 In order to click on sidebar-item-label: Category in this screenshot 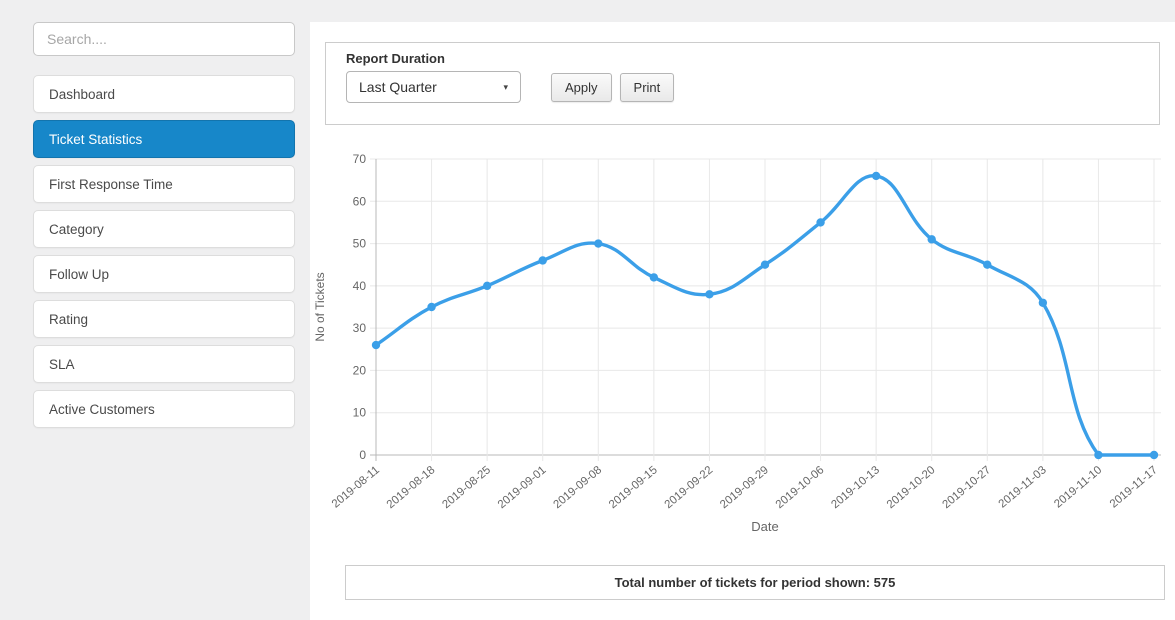, I will do `click(76, 229)`.